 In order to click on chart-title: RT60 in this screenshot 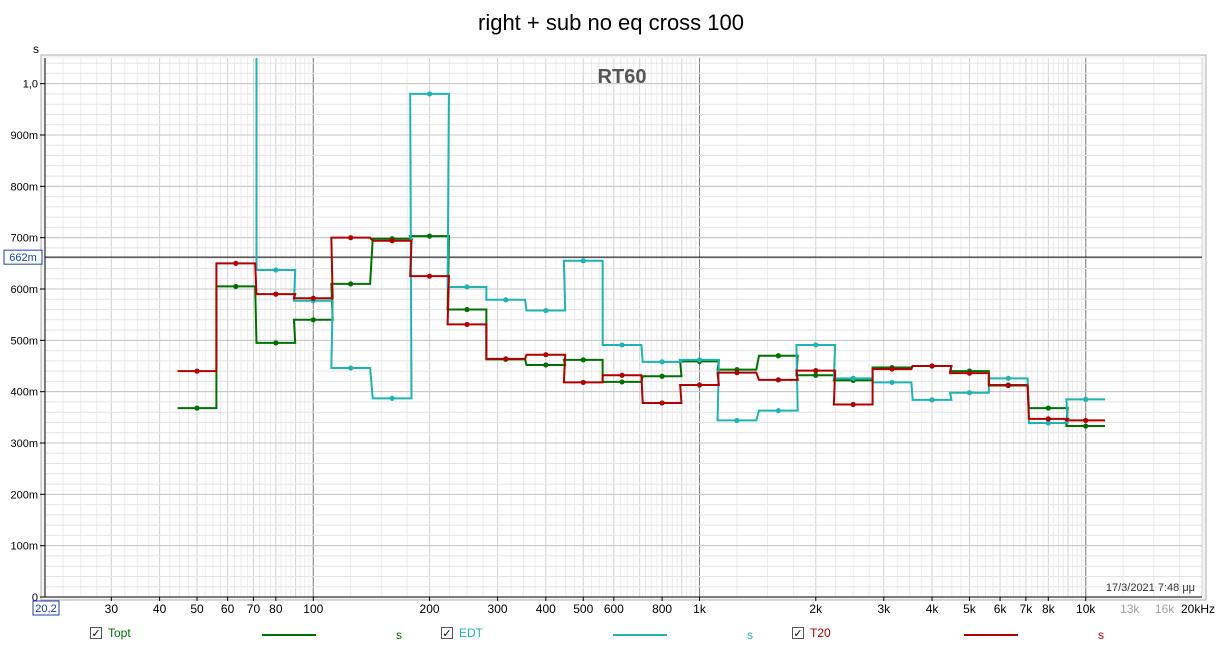, I will do `click(622, 77)`.